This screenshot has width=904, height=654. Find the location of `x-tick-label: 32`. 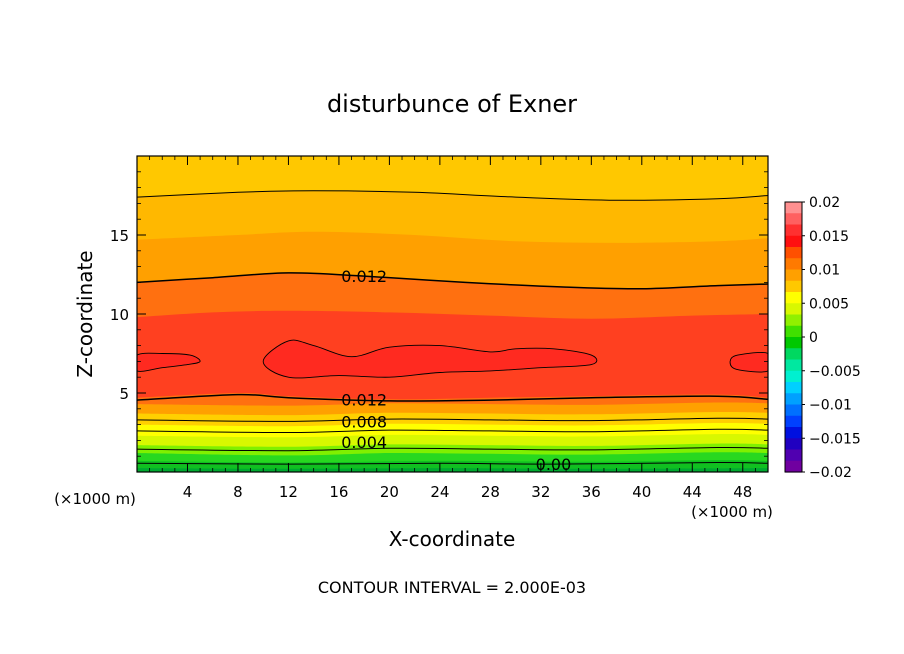

x-tick-label: 32 is located at coordinates (540, 492).